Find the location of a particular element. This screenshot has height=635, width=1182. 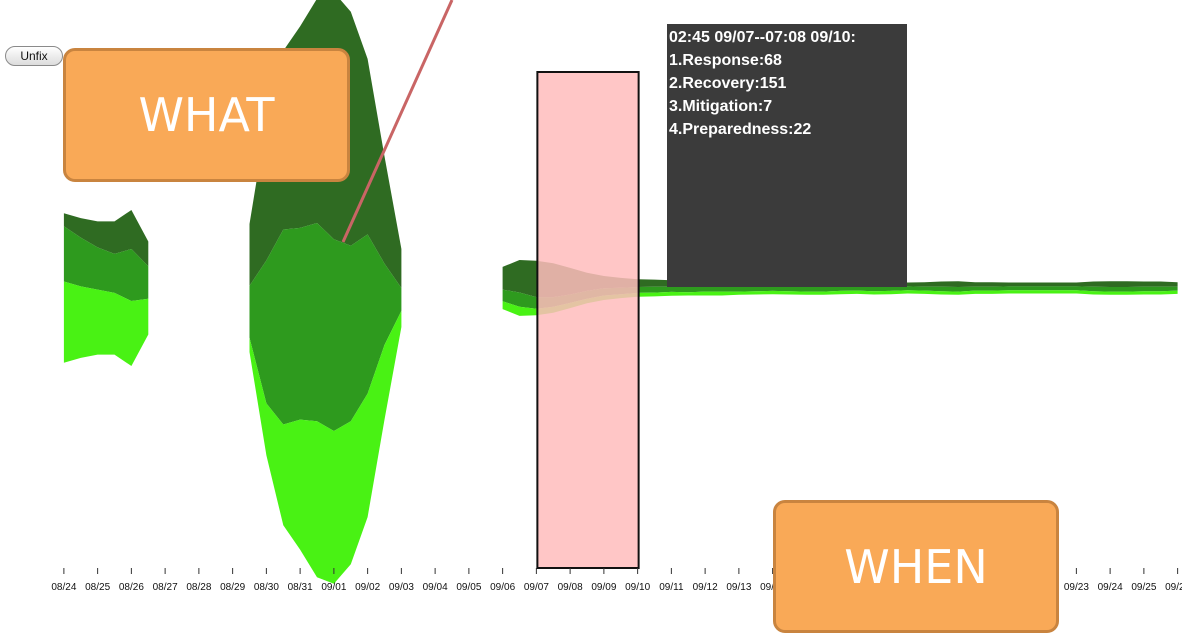

what-callout: WHAT is located at coordinates (206, 115).